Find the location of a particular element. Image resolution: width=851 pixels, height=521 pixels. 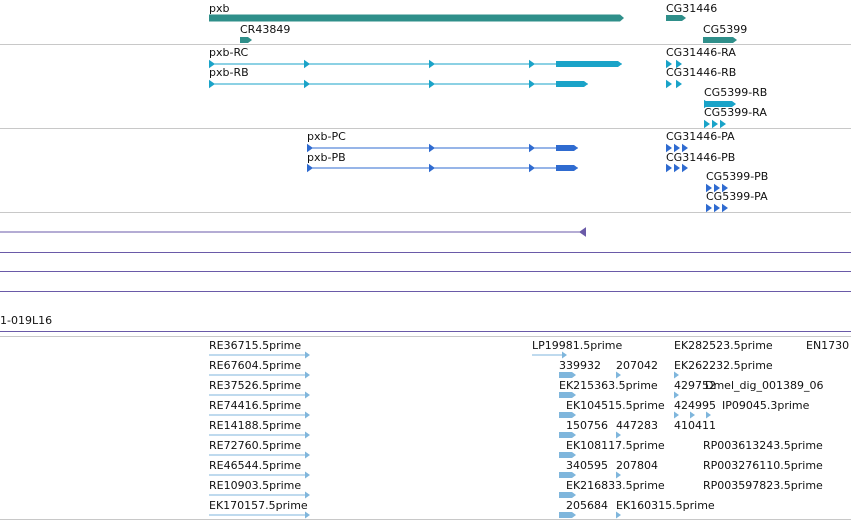

est-label: EN1730 is located at coordinates (828, 345).